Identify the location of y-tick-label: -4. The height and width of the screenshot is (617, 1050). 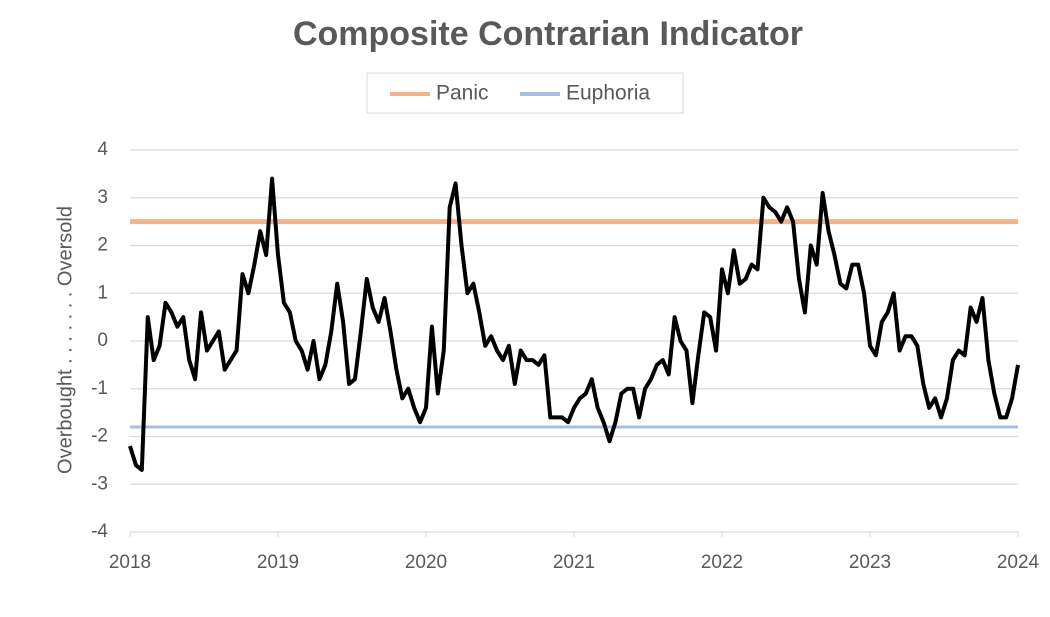
(99, 531).